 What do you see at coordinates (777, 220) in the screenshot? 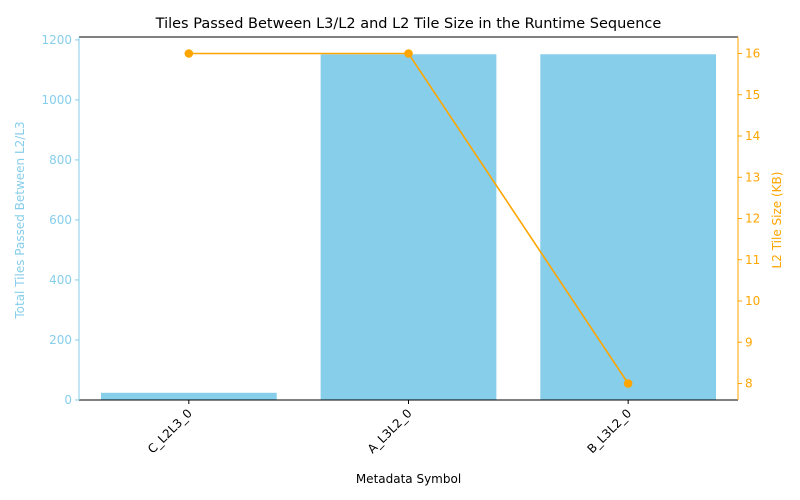
I see `right-y-axis-title: L2 Tile Size (KB)` at bounding box center [777, 220].